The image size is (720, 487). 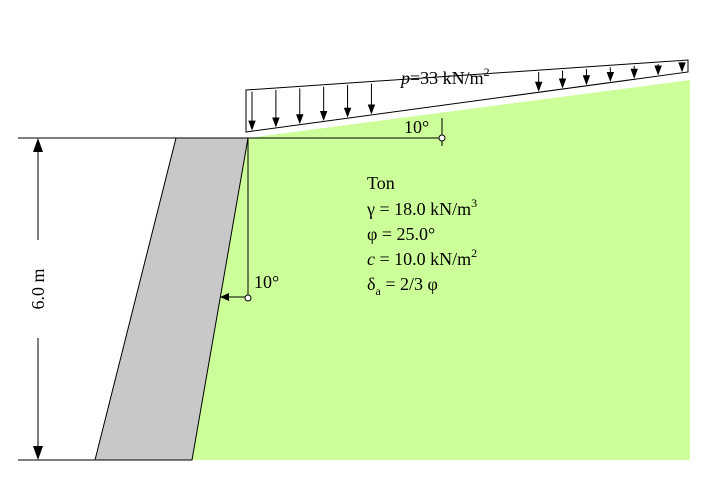 What do you see at coordinates (378, 291) in the screenshot?
I see `delta-subscript: a` at bounding box center [378, 291].